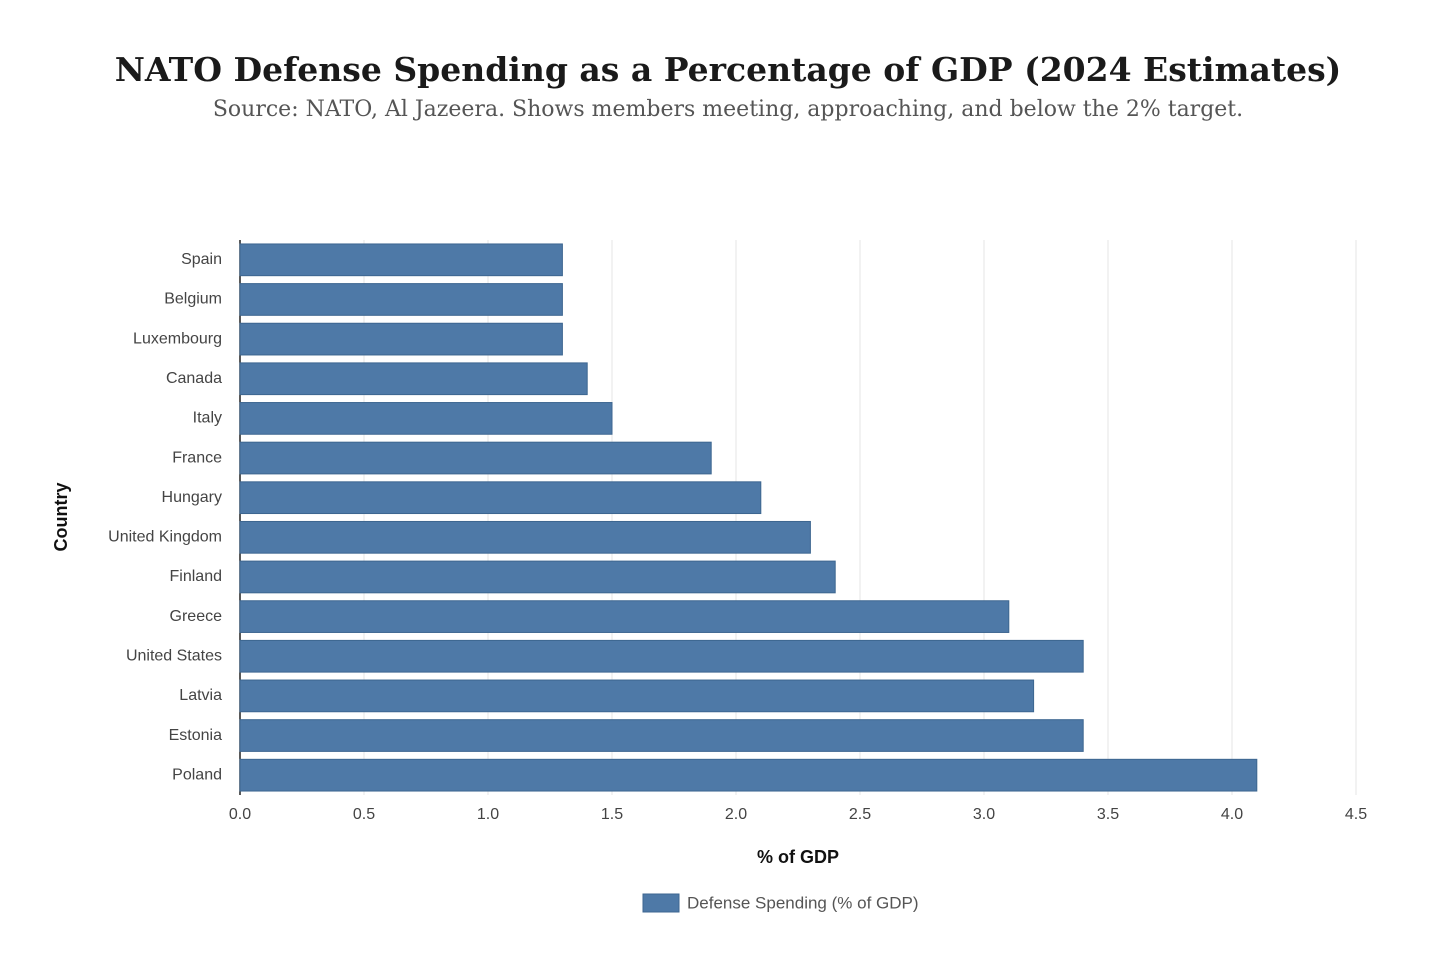  Describe the element at coordinates (612, 814) in the screenshot. I see `x-tick-label: 1.5` at that location.